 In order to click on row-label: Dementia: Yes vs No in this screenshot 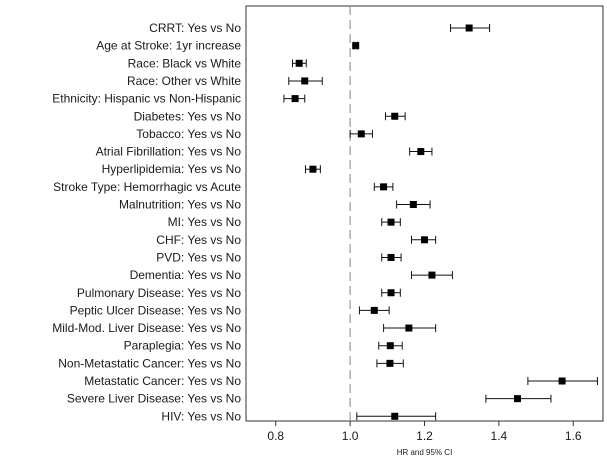, I will do `click(186, 275)`.